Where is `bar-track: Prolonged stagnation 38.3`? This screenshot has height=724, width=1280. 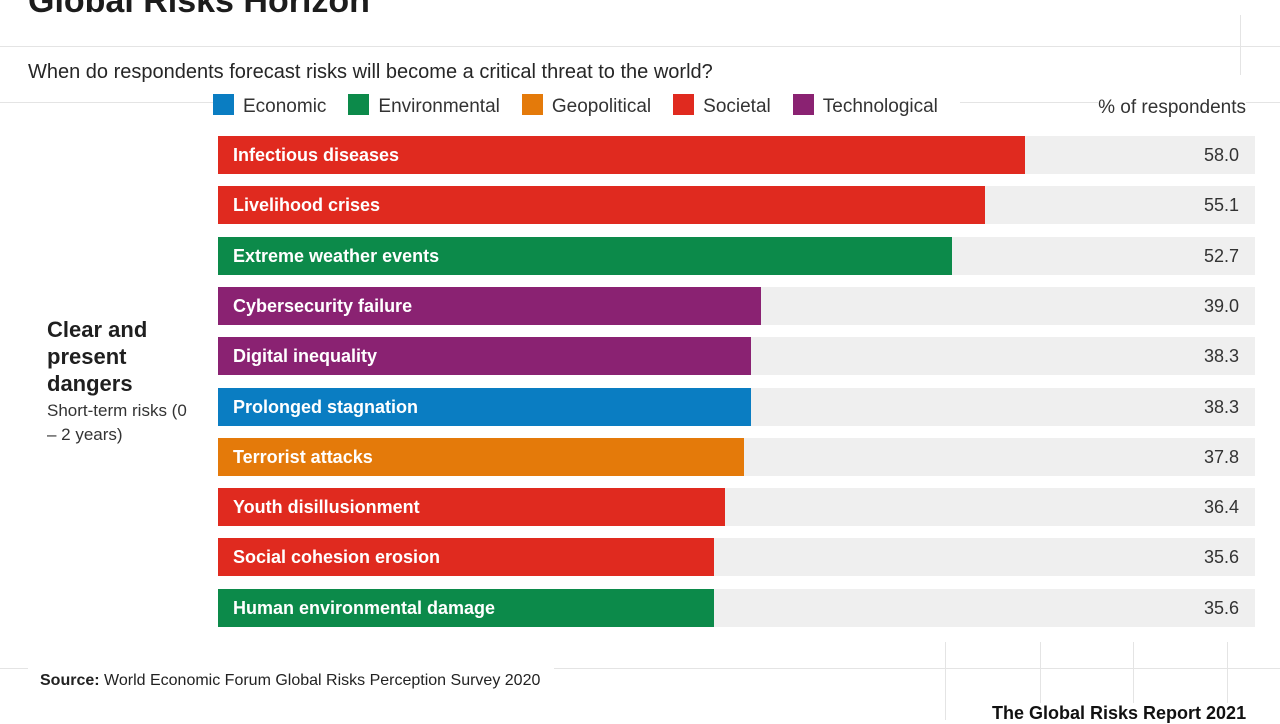
bar-track: Prolonged stagnation 38.3 is located at coordinates (736, 407).